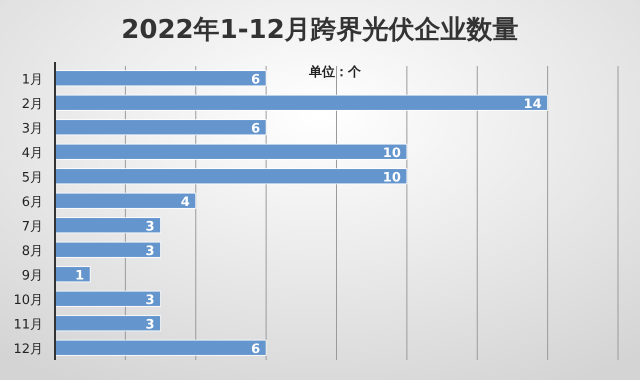 Image resolution: width=640 pixels, height=380 pixels. Describe the element at coordinates (32, 80) in the screenshot. I see `y-tick-label: 1月` at that location.